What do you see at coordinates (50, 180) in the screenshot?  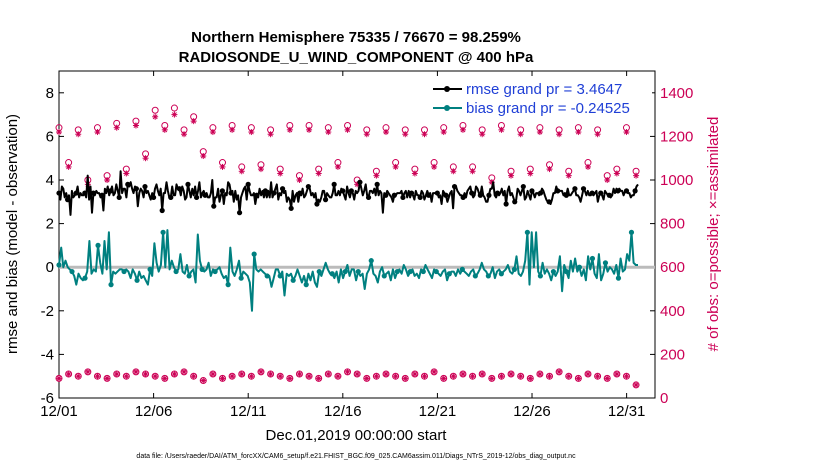 I see `y-tick-left-label: 4` at bounding box center [50, 180].